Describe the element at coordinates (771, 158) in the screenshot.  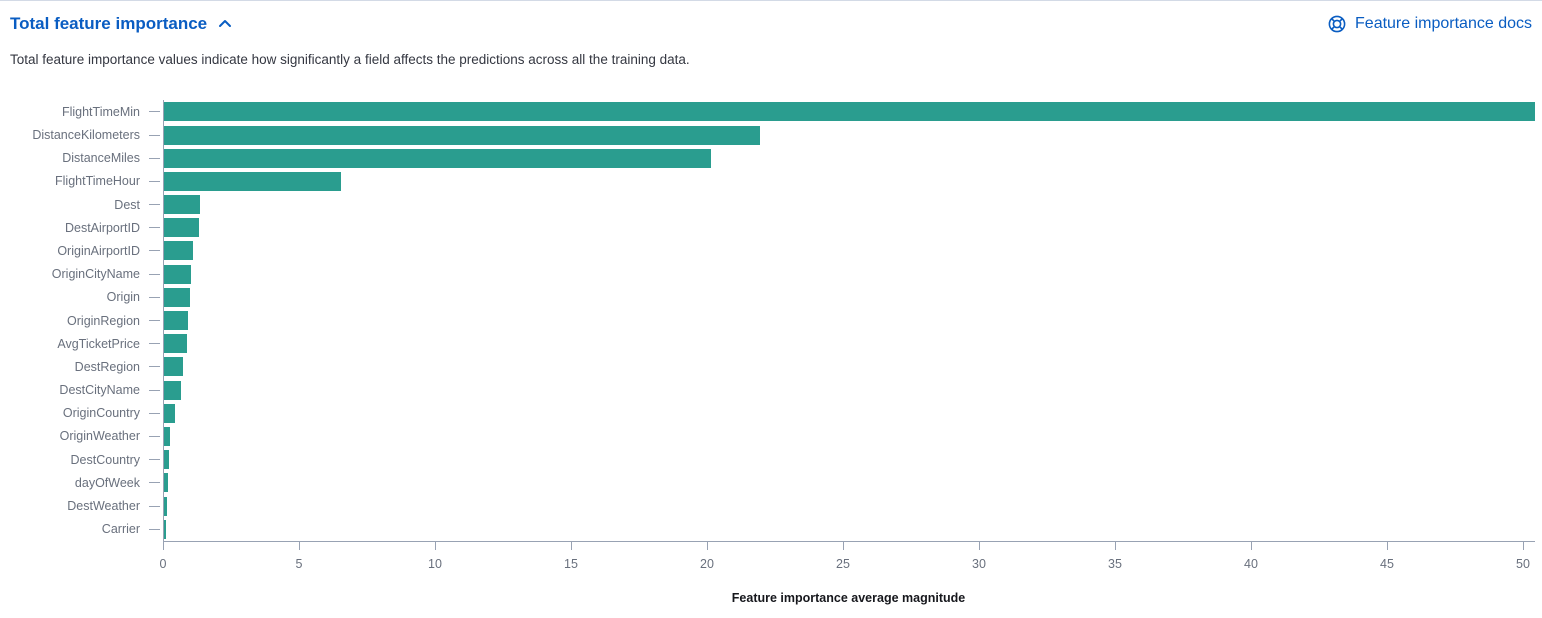
I see `chart-row: DistanceMiles` at that location.